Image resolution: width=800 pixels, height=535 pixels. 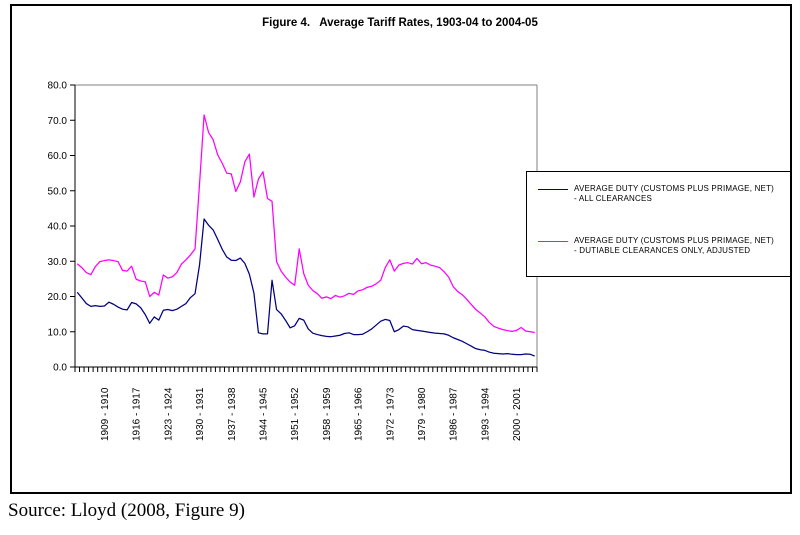 I want to click on x-tick-label: 1993 - 1994, so click(x=485, y=414).